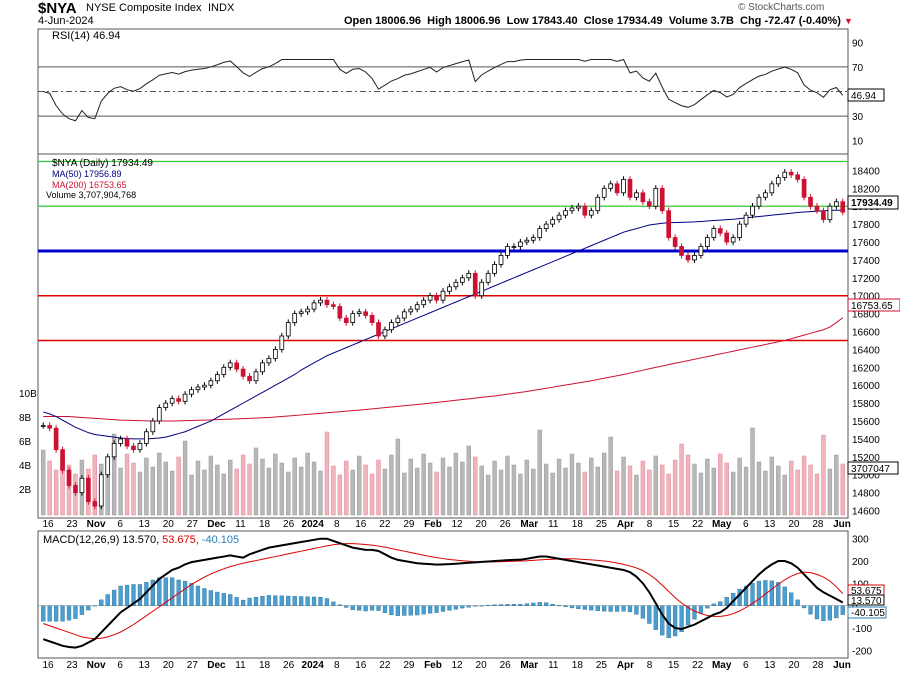 This screenshot has height=673, width=900. Describe the element at coordinates (674, 524) in the screenshot. I see `price-x-tick-label: 15` at that location.